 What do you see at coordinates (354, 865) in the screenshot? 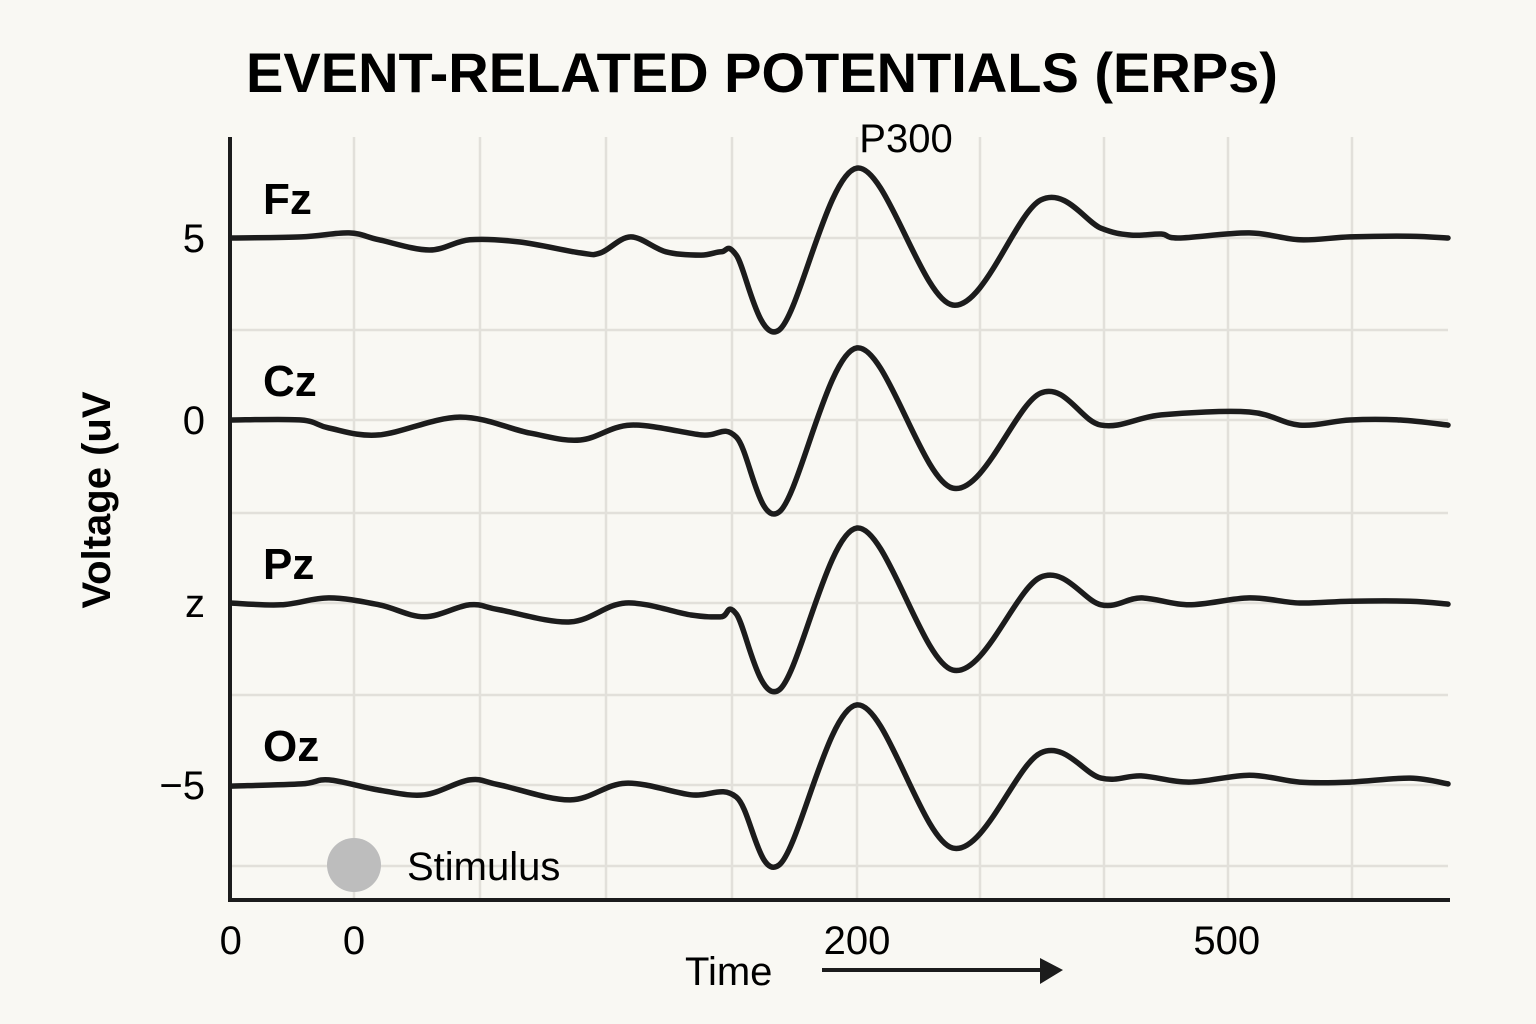
I see `stimulus-marker` at bounding box center [354, 865].